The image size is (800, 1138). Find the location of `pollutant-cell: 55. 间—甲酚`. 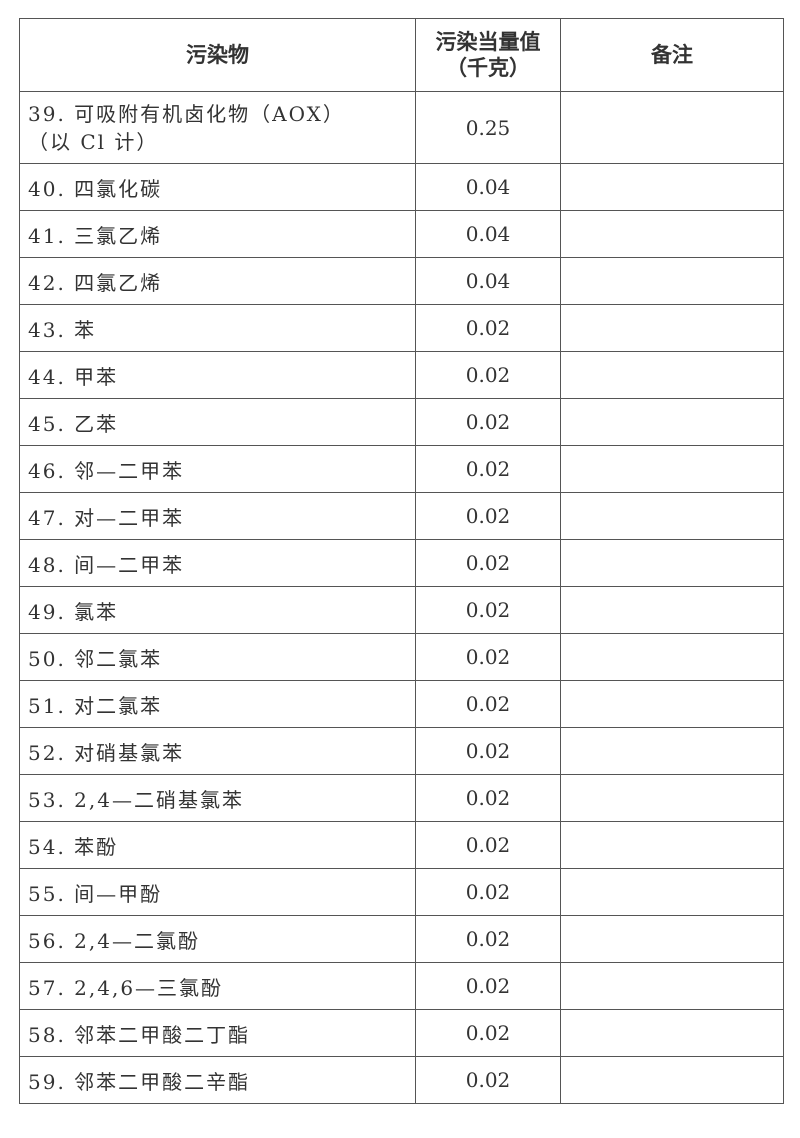

pollutant-cell: 55. 间—甲酚 is located at coordinates (217, 892).